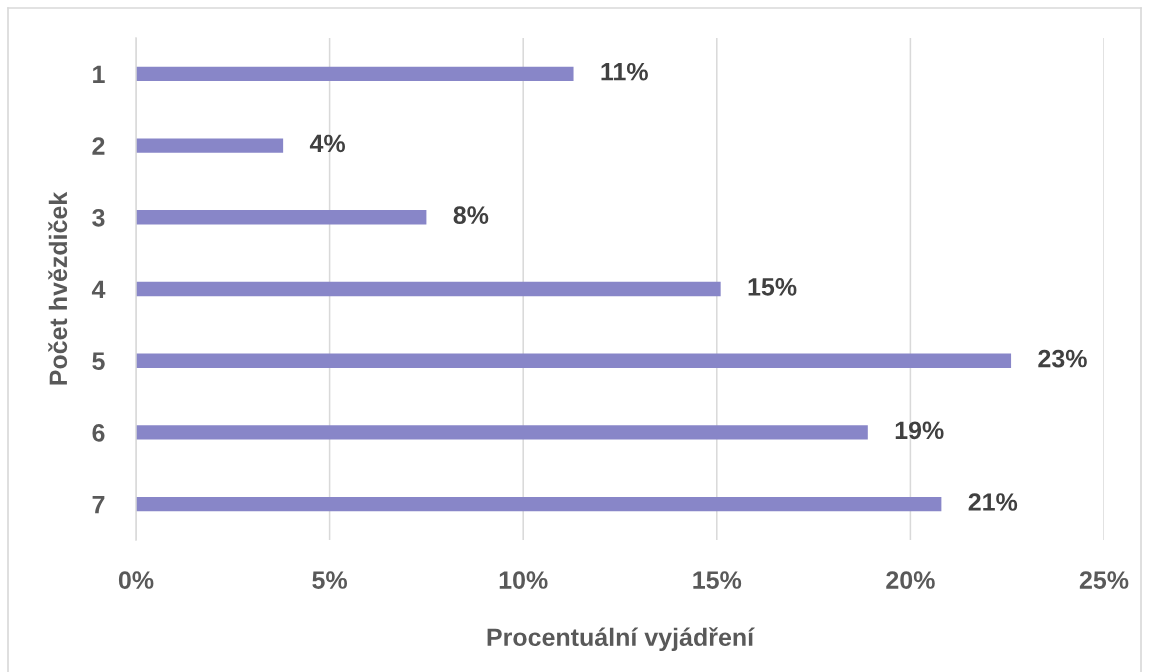 The image size is (1149, 672). What do you see at coordinates (1104, 580) in the screenshot?
I see `x-tick-label: 25%` at bounding box center [1104, 580].